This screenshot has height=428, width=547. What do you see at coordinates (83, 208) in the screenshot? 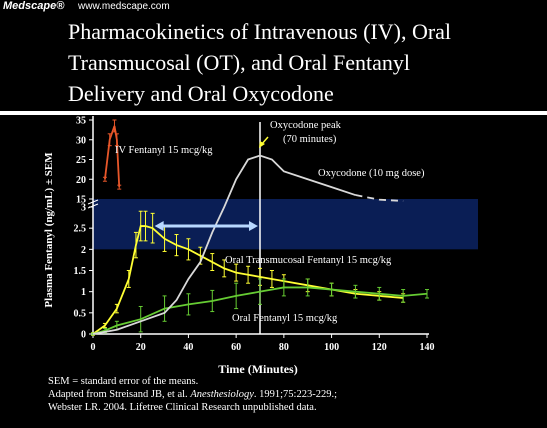
I see `y-tick-label: 3` at bounding box center [83, 208].